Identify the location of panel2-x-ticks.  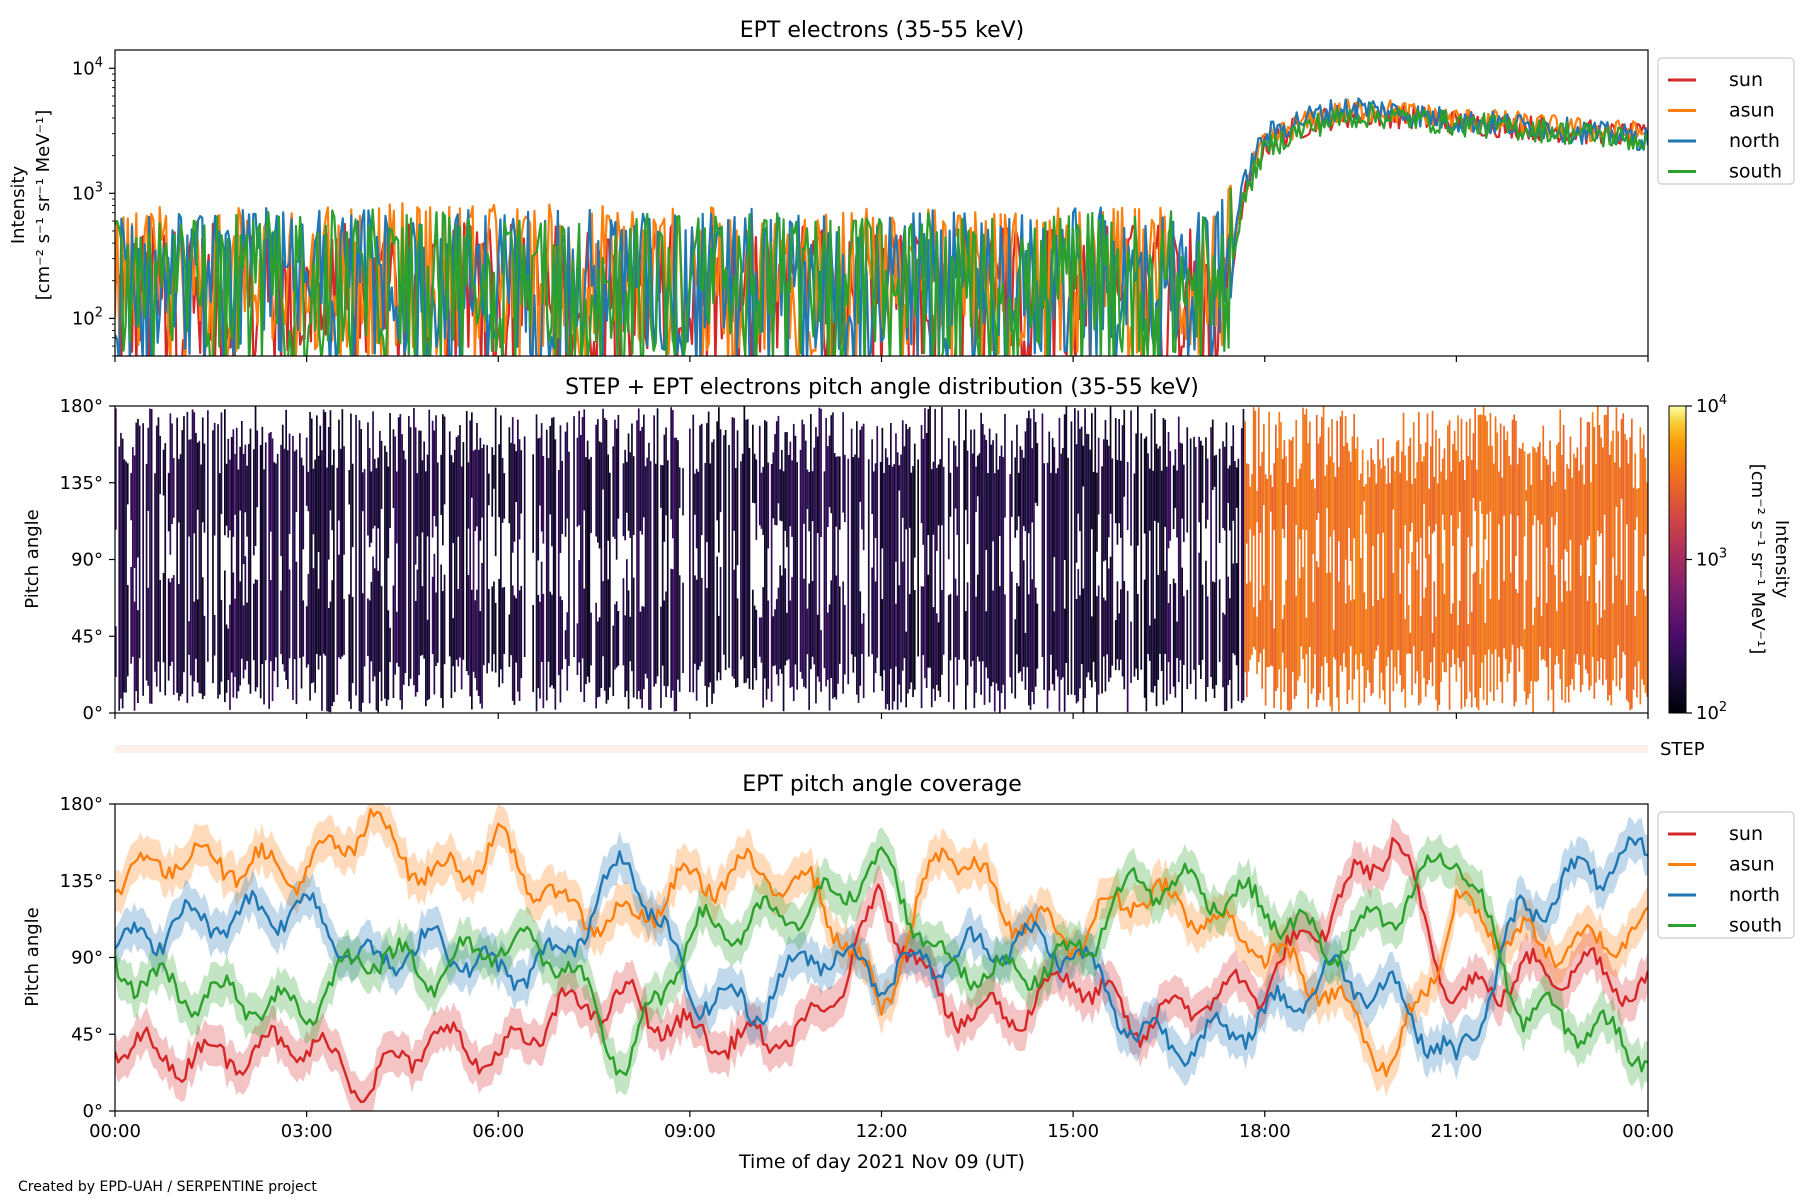
(881, 716).